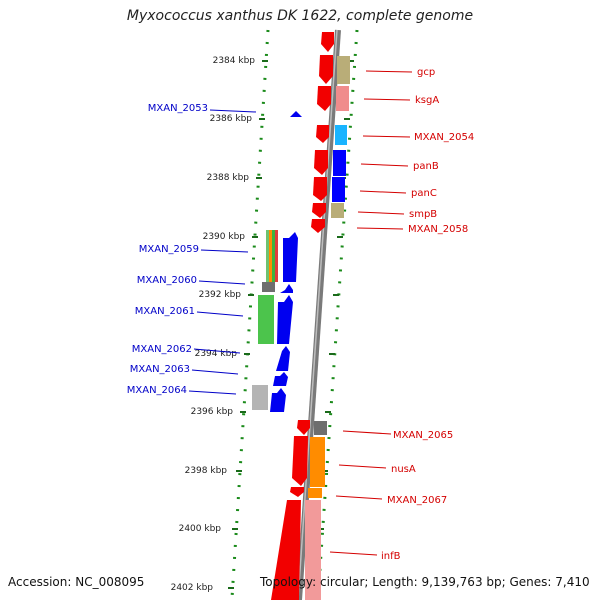 The width and height of the screenshot is (600, 600). I want to click on gene-label: MXAN_2058, so click(438, 229).